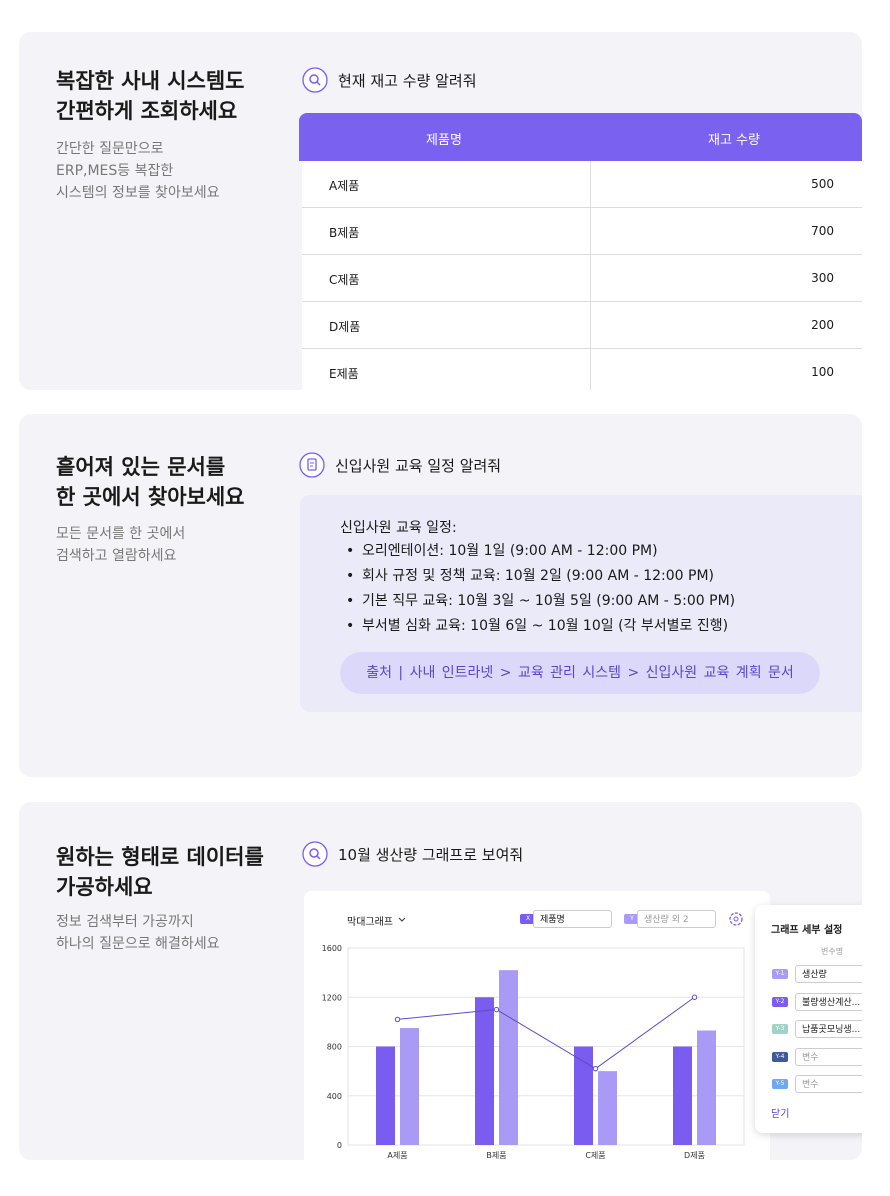  I want to click on title-line: 간편하게 조회하세요, so click(147, 111).